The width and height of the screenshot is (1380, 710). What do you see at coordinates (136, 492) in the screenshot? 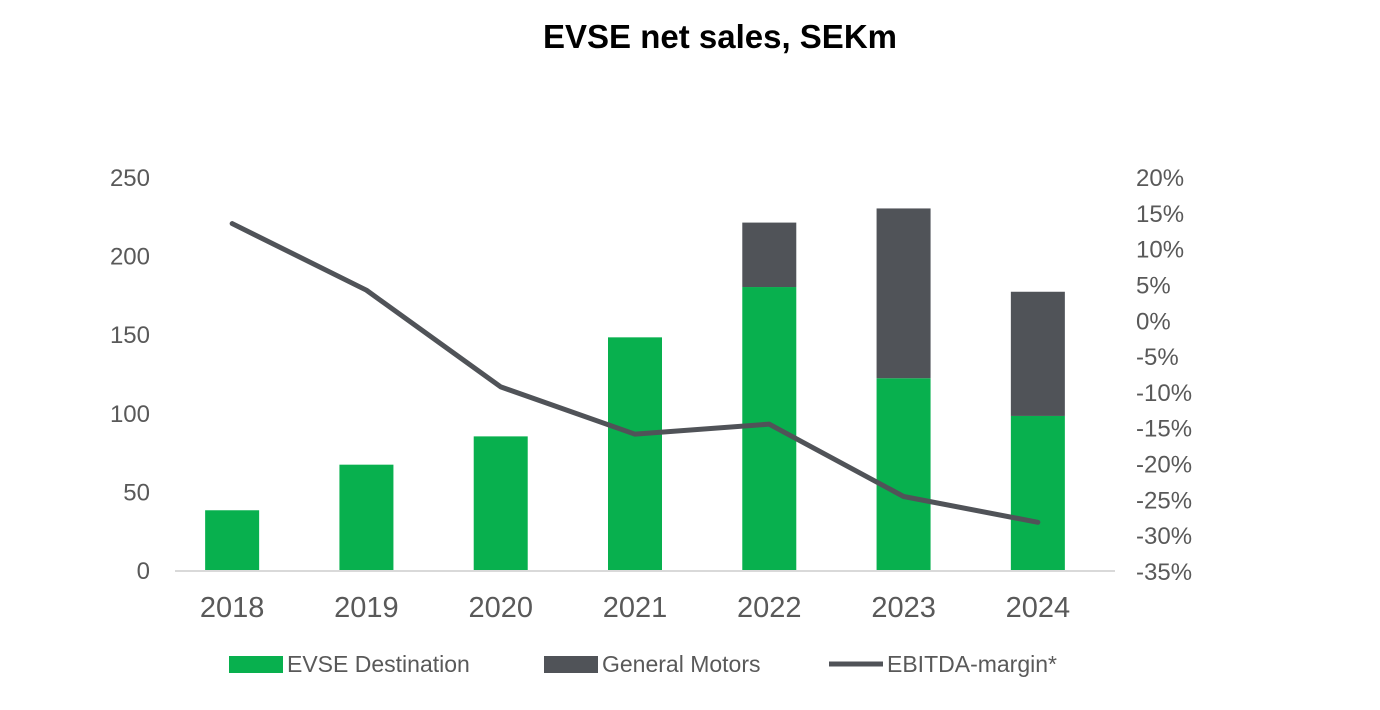
I see `y-tick-label: 50` at bounding box center [136, 492].